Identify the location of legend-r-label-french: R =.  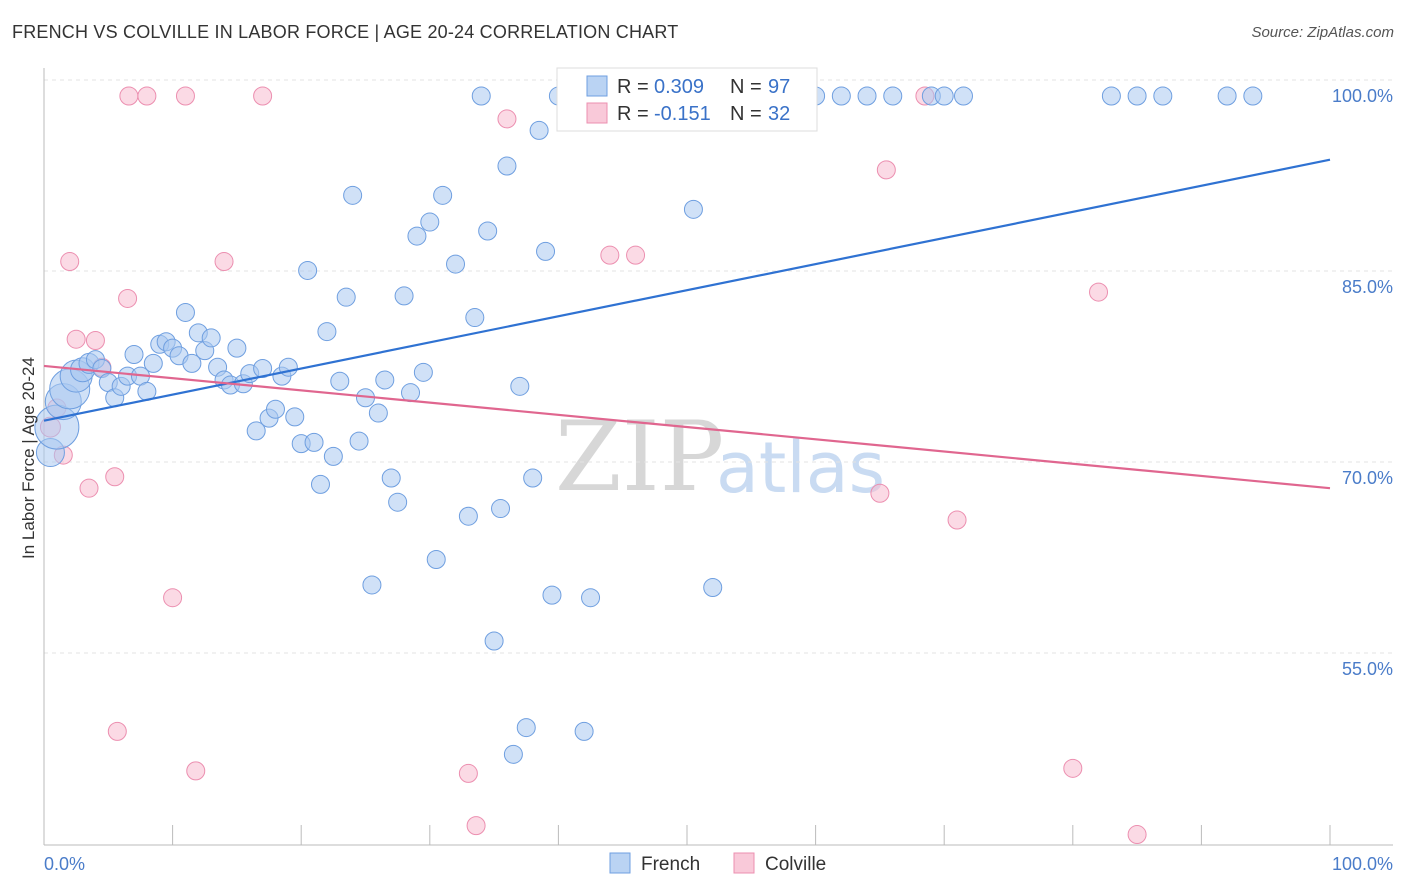
(633, 87).